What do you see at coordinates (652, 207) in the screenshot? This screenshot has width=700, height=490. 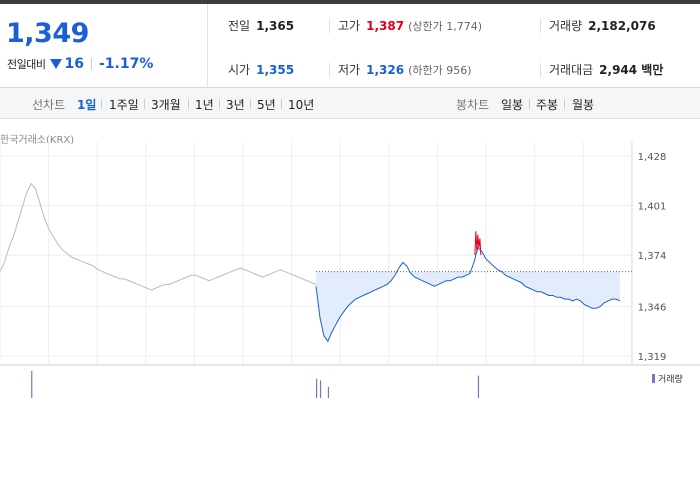 I see `y-tick-label: 1,401` at bounding box center [652, 207].